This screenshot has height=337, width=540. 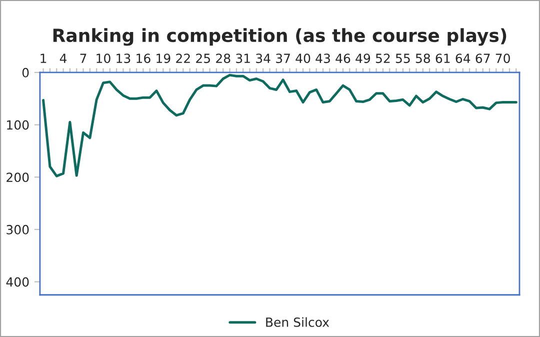 What do you see at coordinates (443, 59) in the screenshot?
I see `x-tick-label: 61` at bounding box center [443, 59].